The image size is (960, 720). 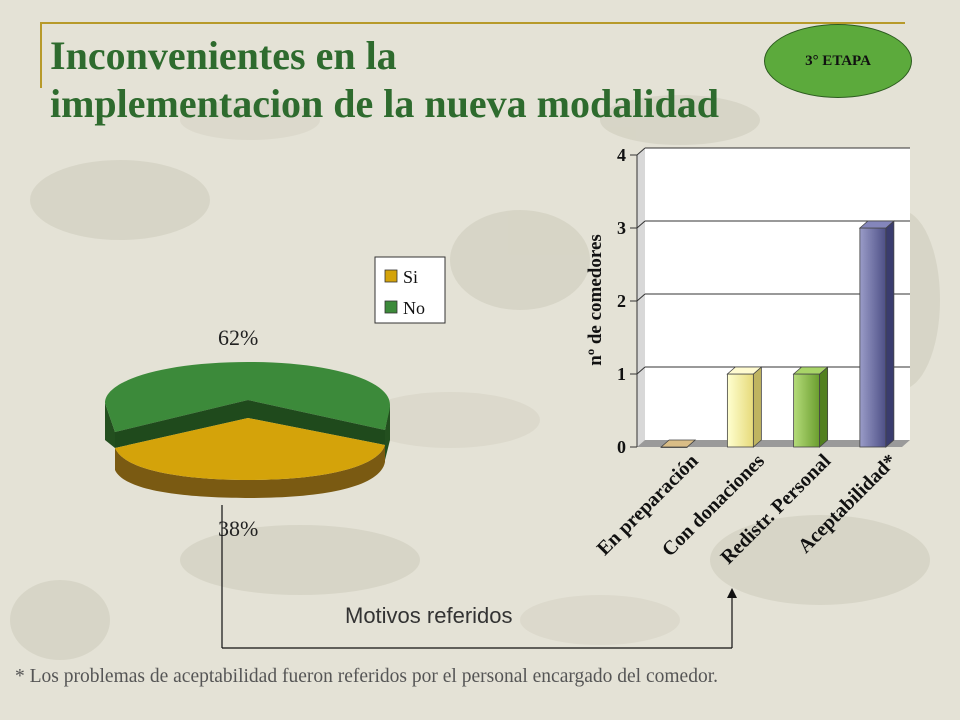 I want to click on bar-y-tick-label: 2, so click(x=621, y=301).